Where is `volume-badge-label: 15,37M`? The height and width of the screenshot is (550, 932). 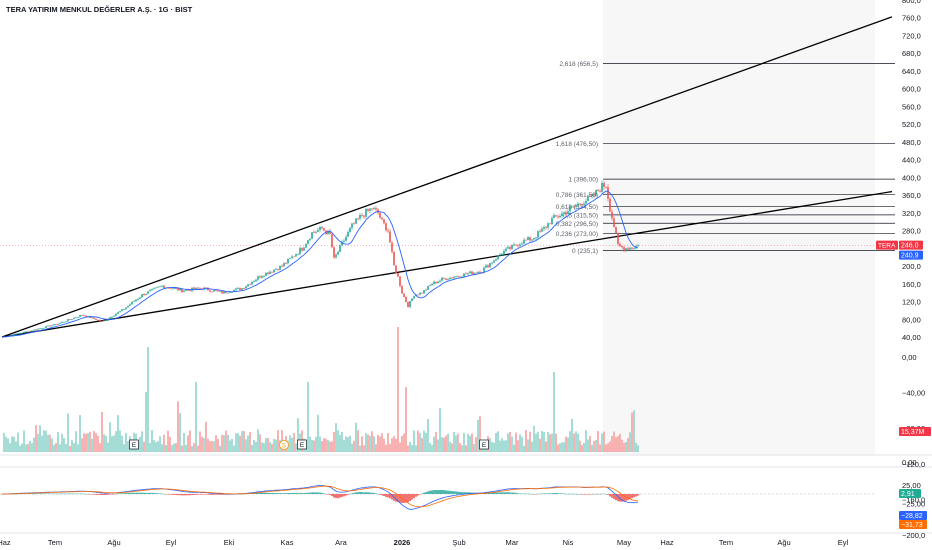 volume-badge-label: 15,37M is located at coordinates (913, 432).